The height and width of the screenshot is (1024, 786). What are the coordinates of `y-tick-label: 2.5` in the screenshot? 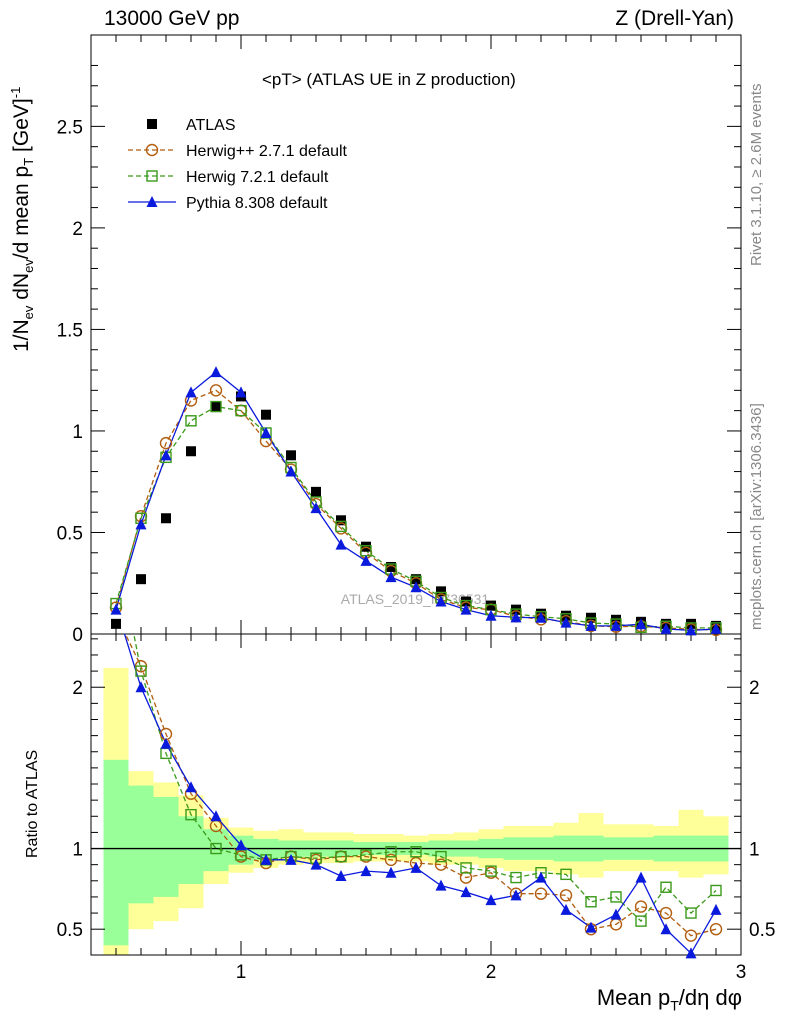 It's located at (70, 127).